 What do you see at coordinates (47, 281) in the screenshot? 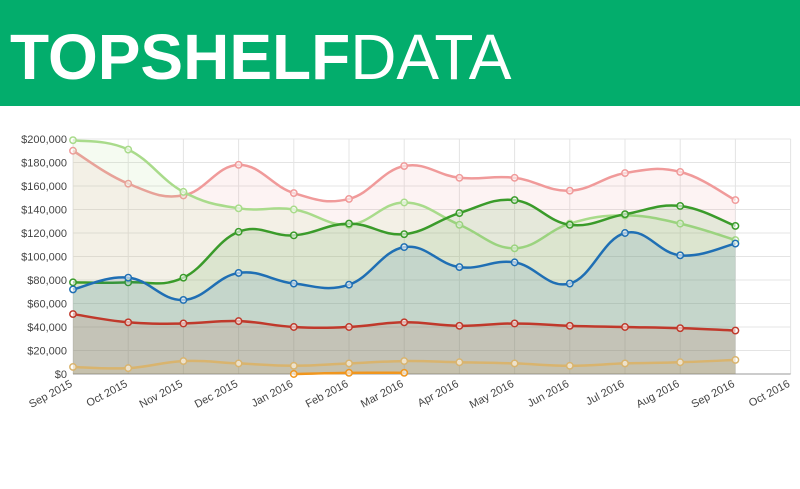
I see `y-tick-label: $80,000` at bounding box center [47, 281].